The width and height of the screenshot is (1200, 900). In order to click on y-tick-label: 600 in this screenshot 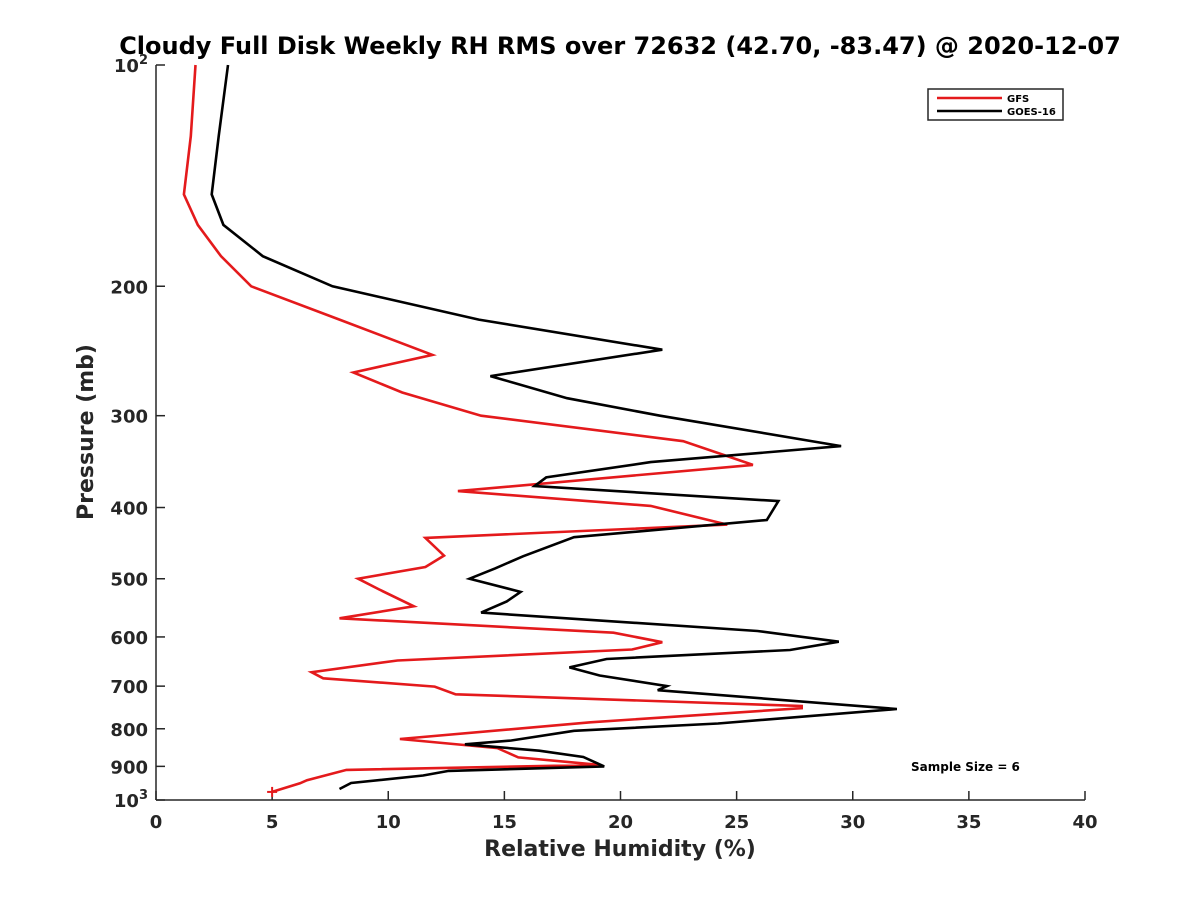, I will do `click(129, 638)`.